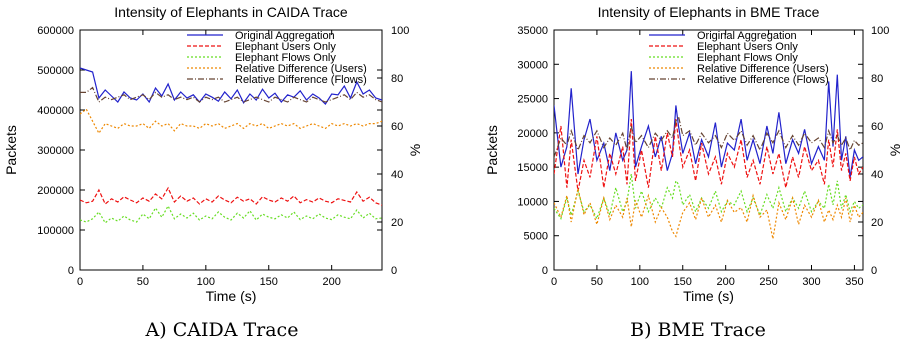  What do you see at coordinates (536, 237) in the screenshot?
I see `y-tick-label: 5000` at bounding box center [536, 237].